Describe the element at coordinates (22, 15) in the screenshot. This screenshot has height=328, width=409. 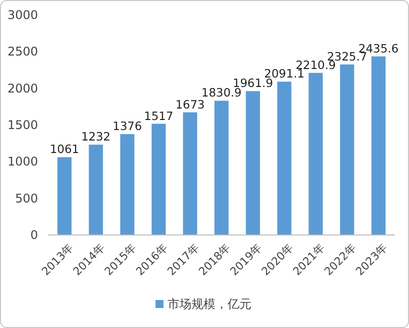
I see `y-tick-label: 3000` at that location.